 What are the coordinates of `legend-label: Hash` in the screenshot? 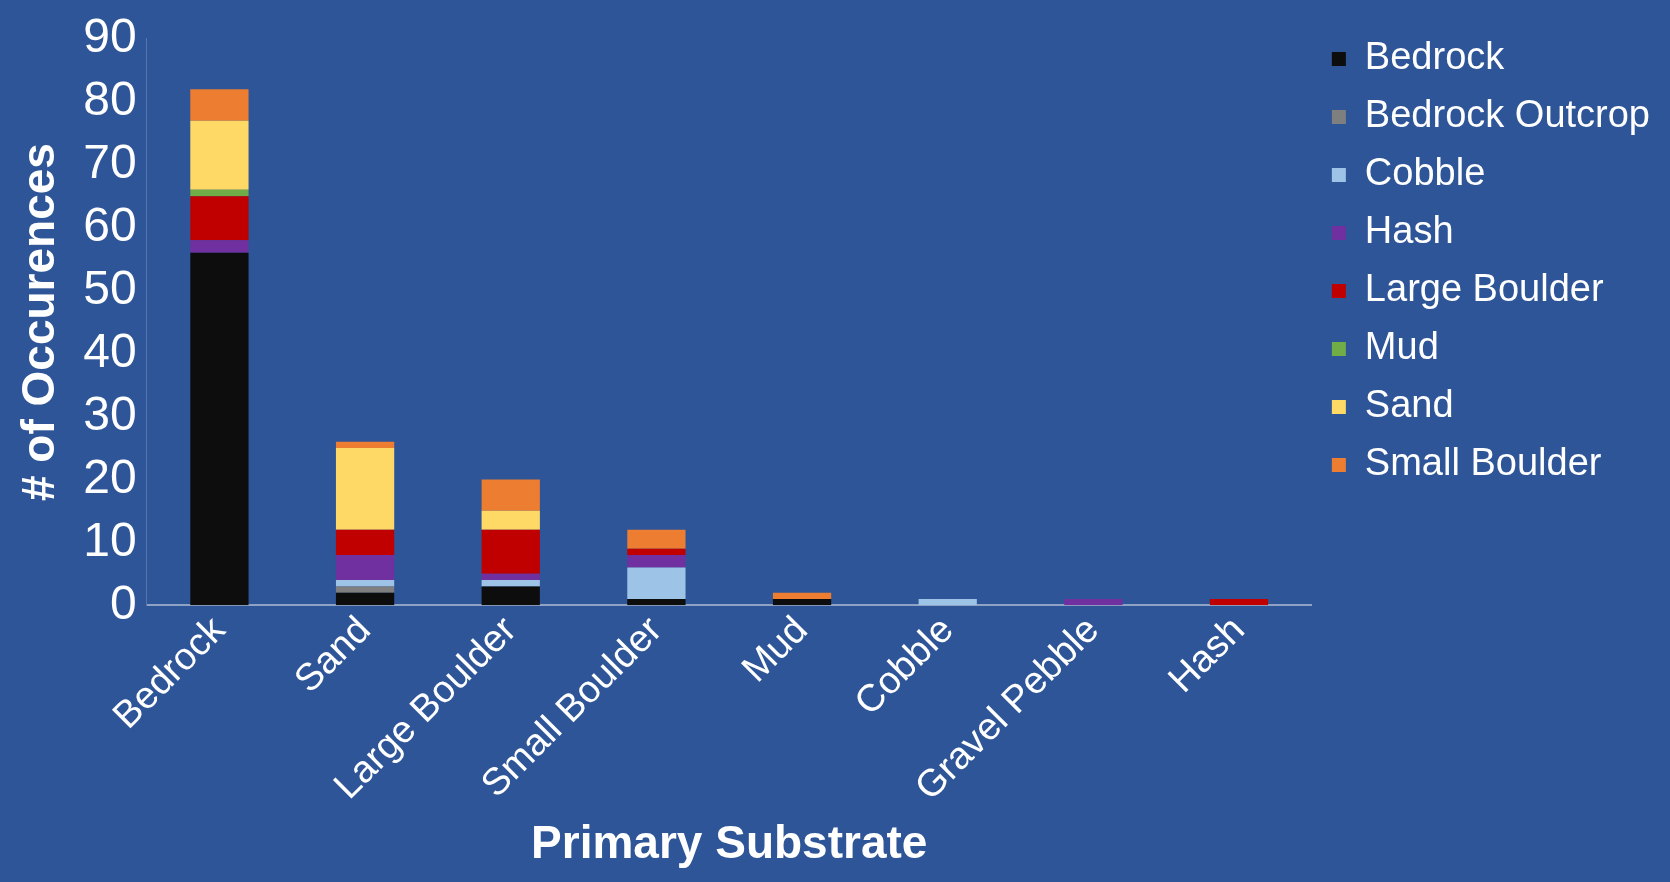 It's located at (1409, 230).